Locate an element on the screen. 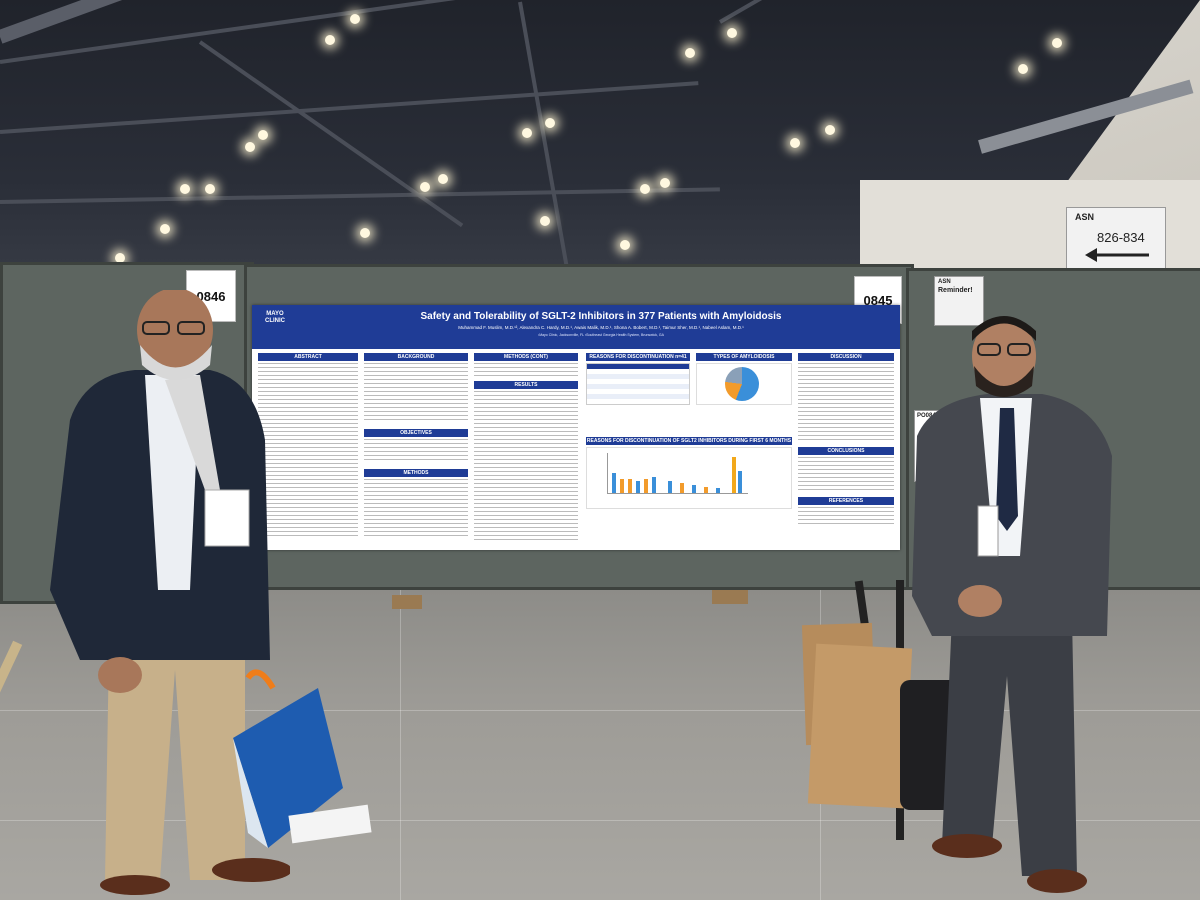 The height and width of the screenshot is (900, 1200). poster-column-background: BACKGROUND OBJECTIVES METHODS is located at coordinates (416, 446).